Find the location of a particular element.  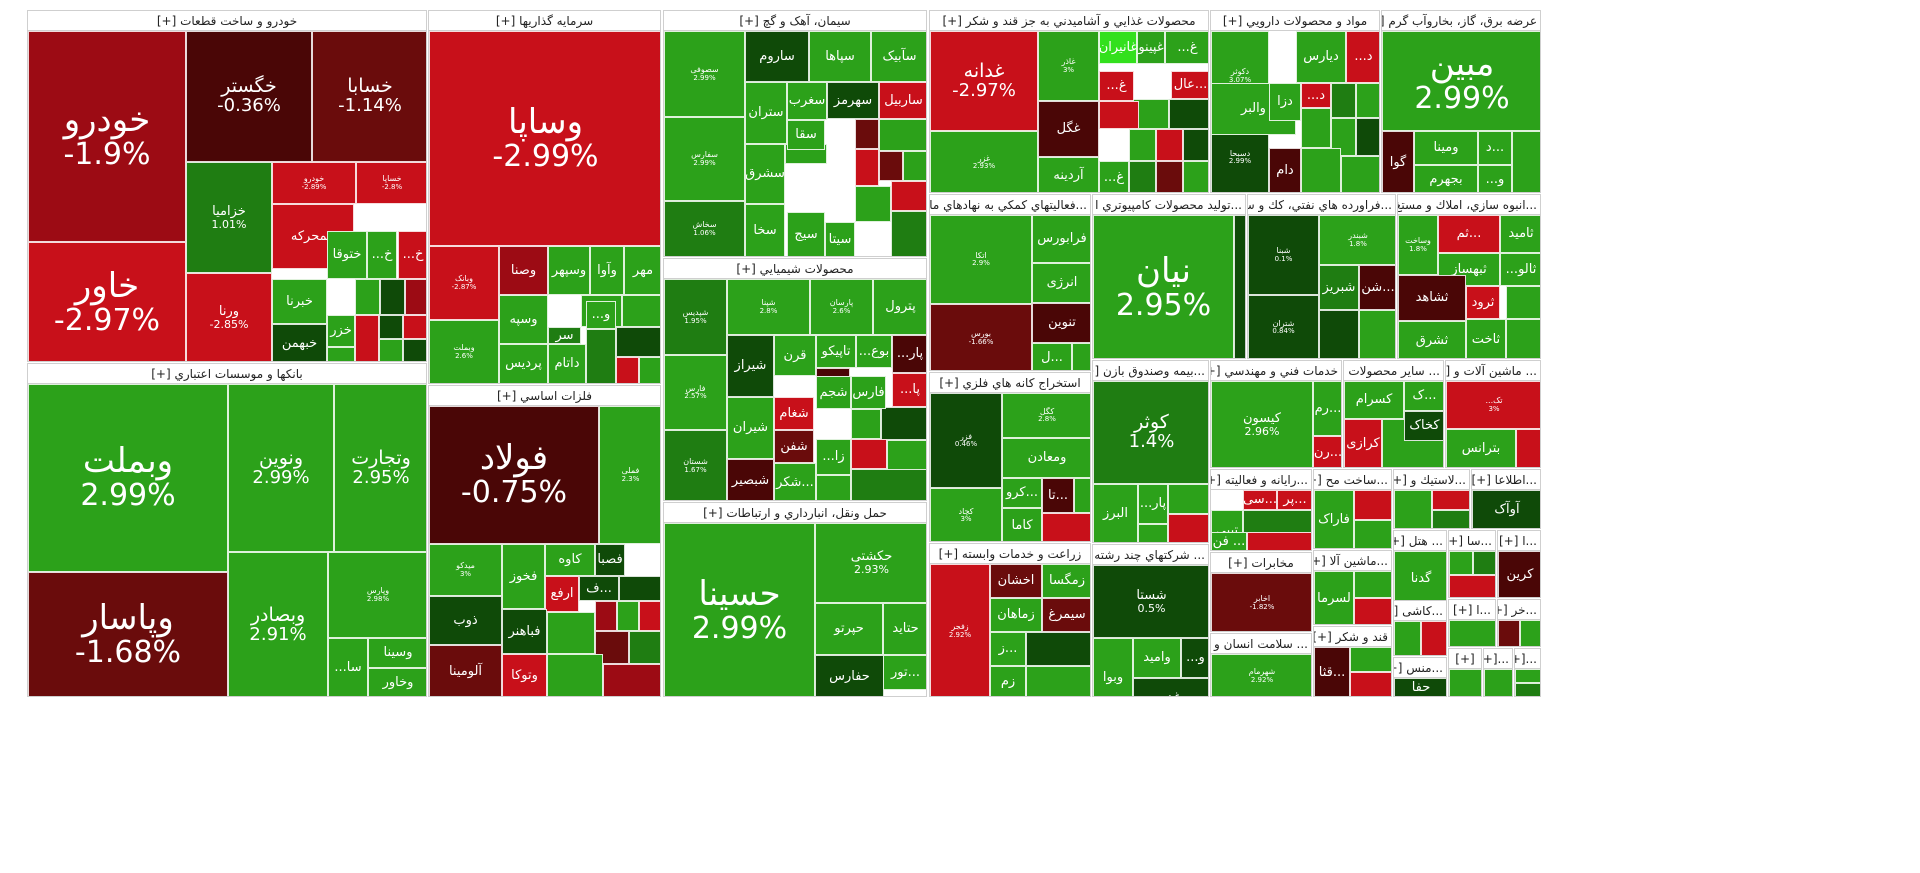

sector-title: مواد و محصولات دارويي [+] is located at coordinates (1295, 21).